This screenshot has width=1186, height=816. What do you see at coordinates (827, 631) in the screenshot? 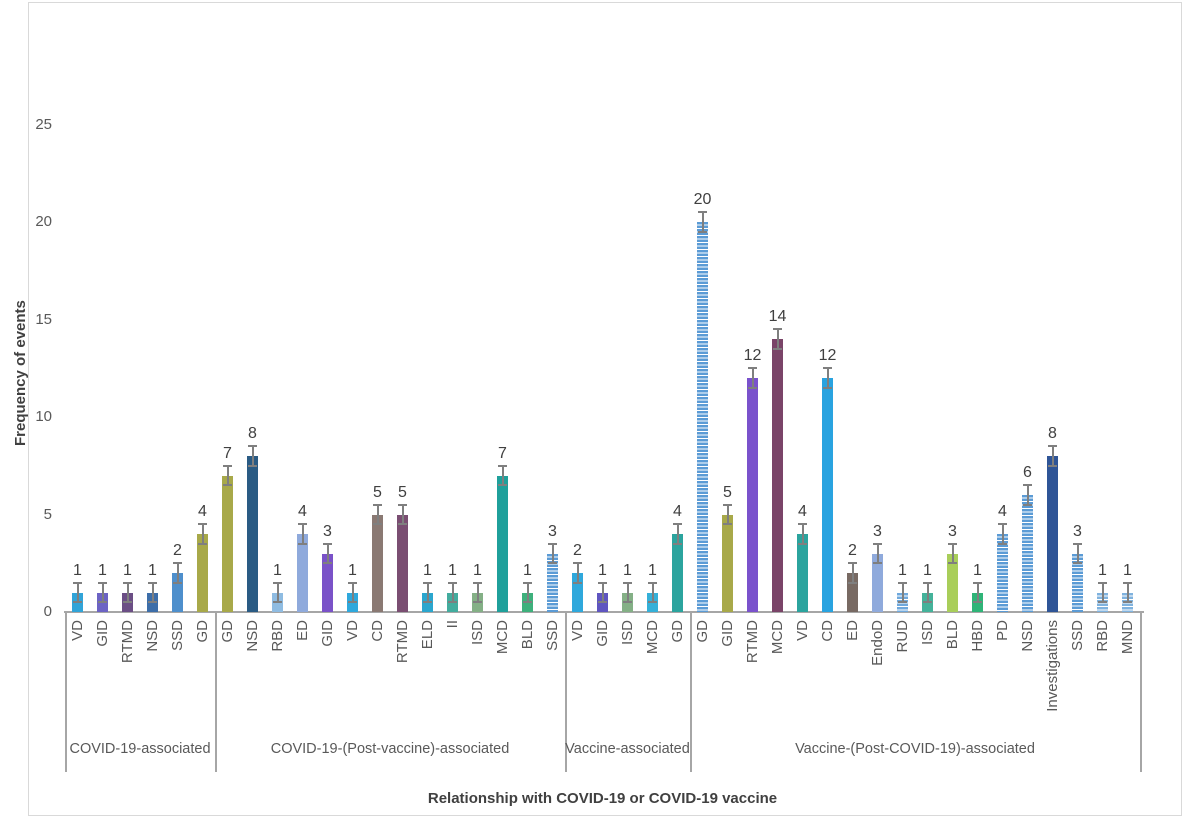
I see `bar-category-label: CD` at bounding box center [827, 631].